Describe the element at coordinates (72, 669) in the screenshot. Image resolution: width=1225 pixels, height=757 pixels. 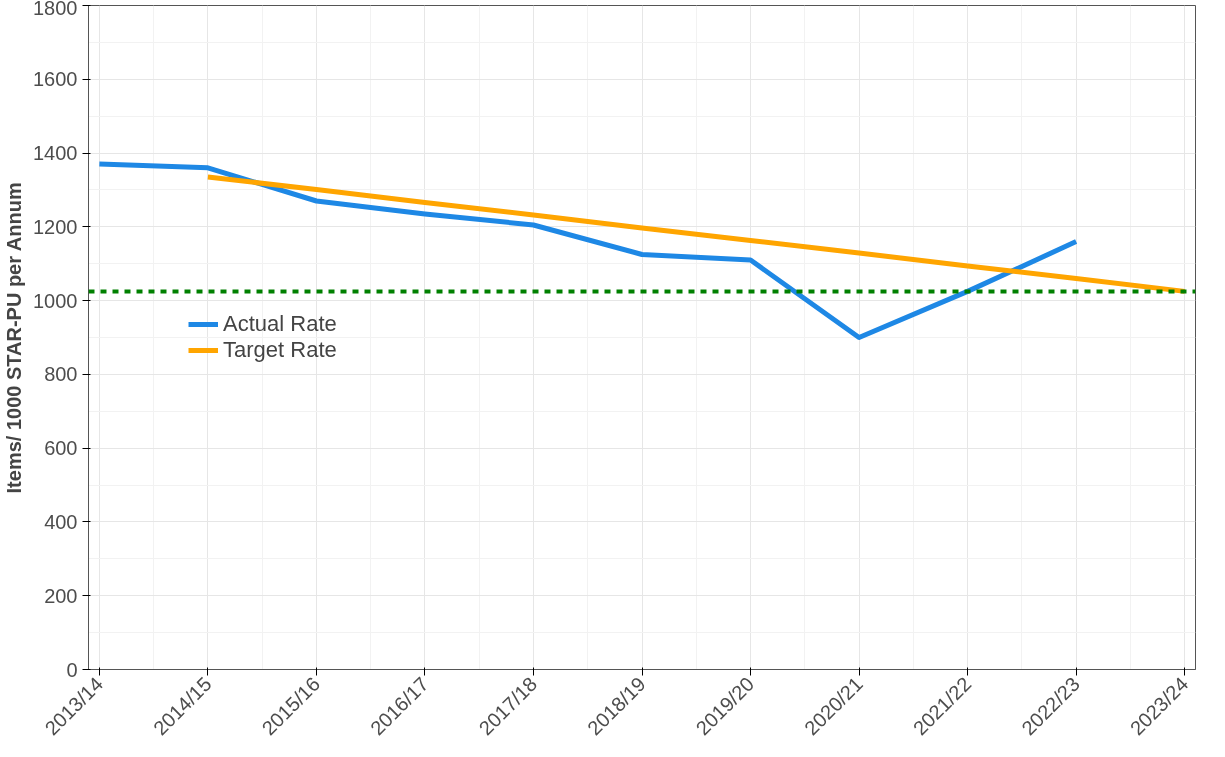
I see `y-tick-label: 0` at that location.